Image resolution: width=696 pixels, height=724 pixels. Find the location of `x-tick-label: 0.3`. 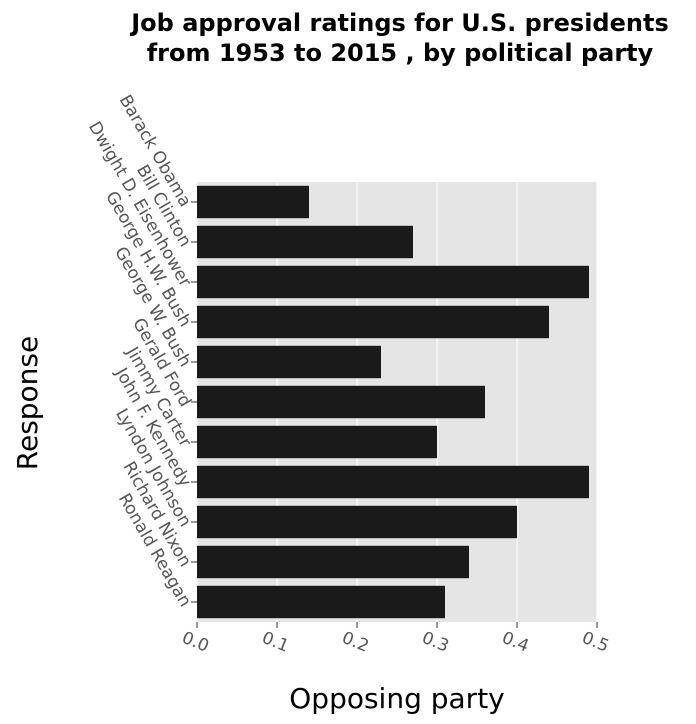

x-tick-label: 0.3 is located at coordinates (435, 642).